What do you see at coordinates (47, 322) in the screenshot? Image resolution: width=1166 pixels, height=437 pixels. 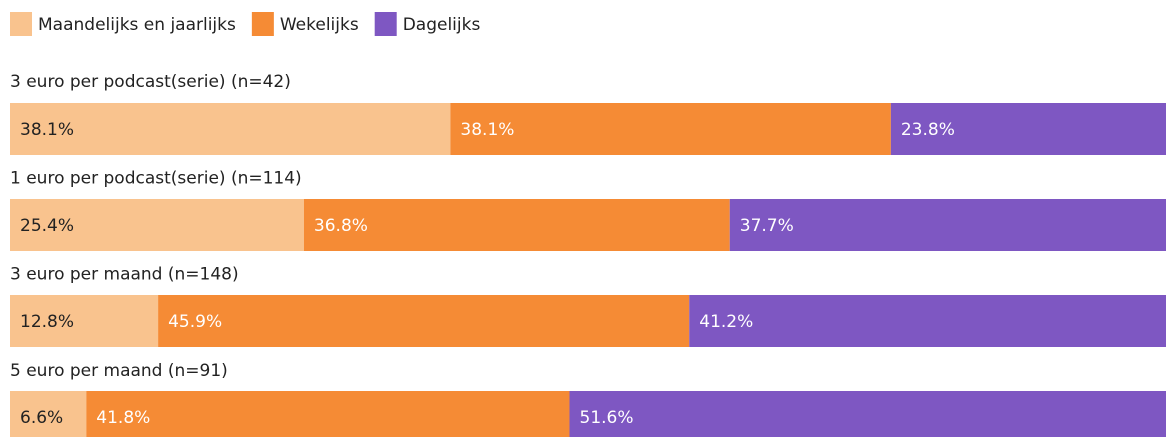 I see `value-label: 12.8%` at bounding box center [47, 322].